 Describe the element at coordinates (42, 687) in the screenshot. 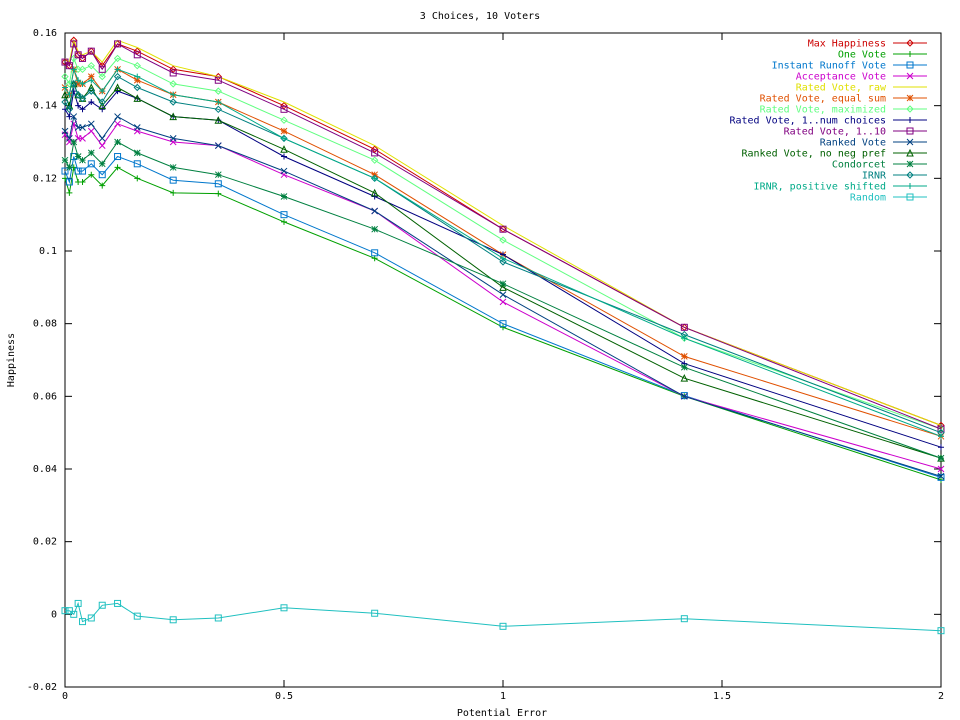

I see `y-tick-label: -0.02` at that location.